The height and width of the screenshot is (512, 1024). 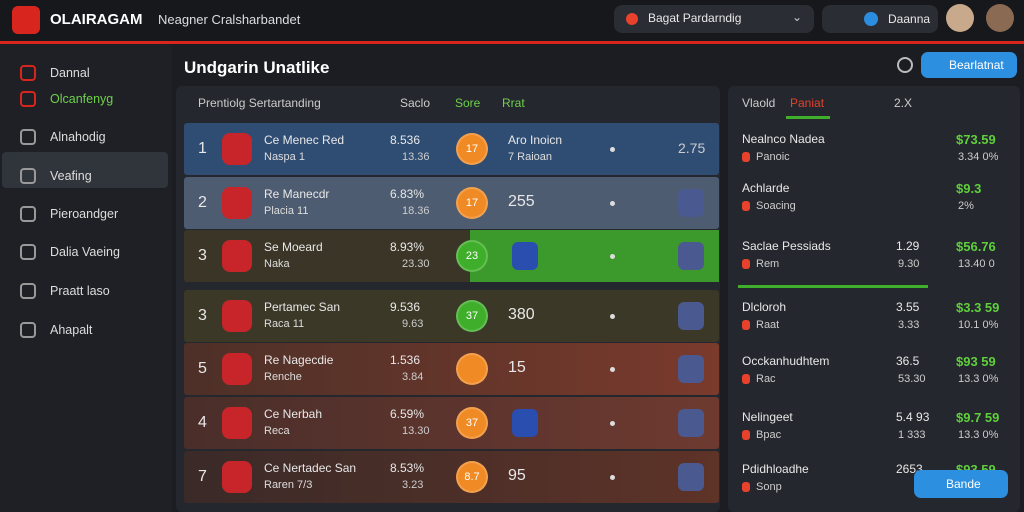 What do you see at coordinates (903, 103) in the screenshot?
I see `tab: 2.X` at bounding box center [903, 103].